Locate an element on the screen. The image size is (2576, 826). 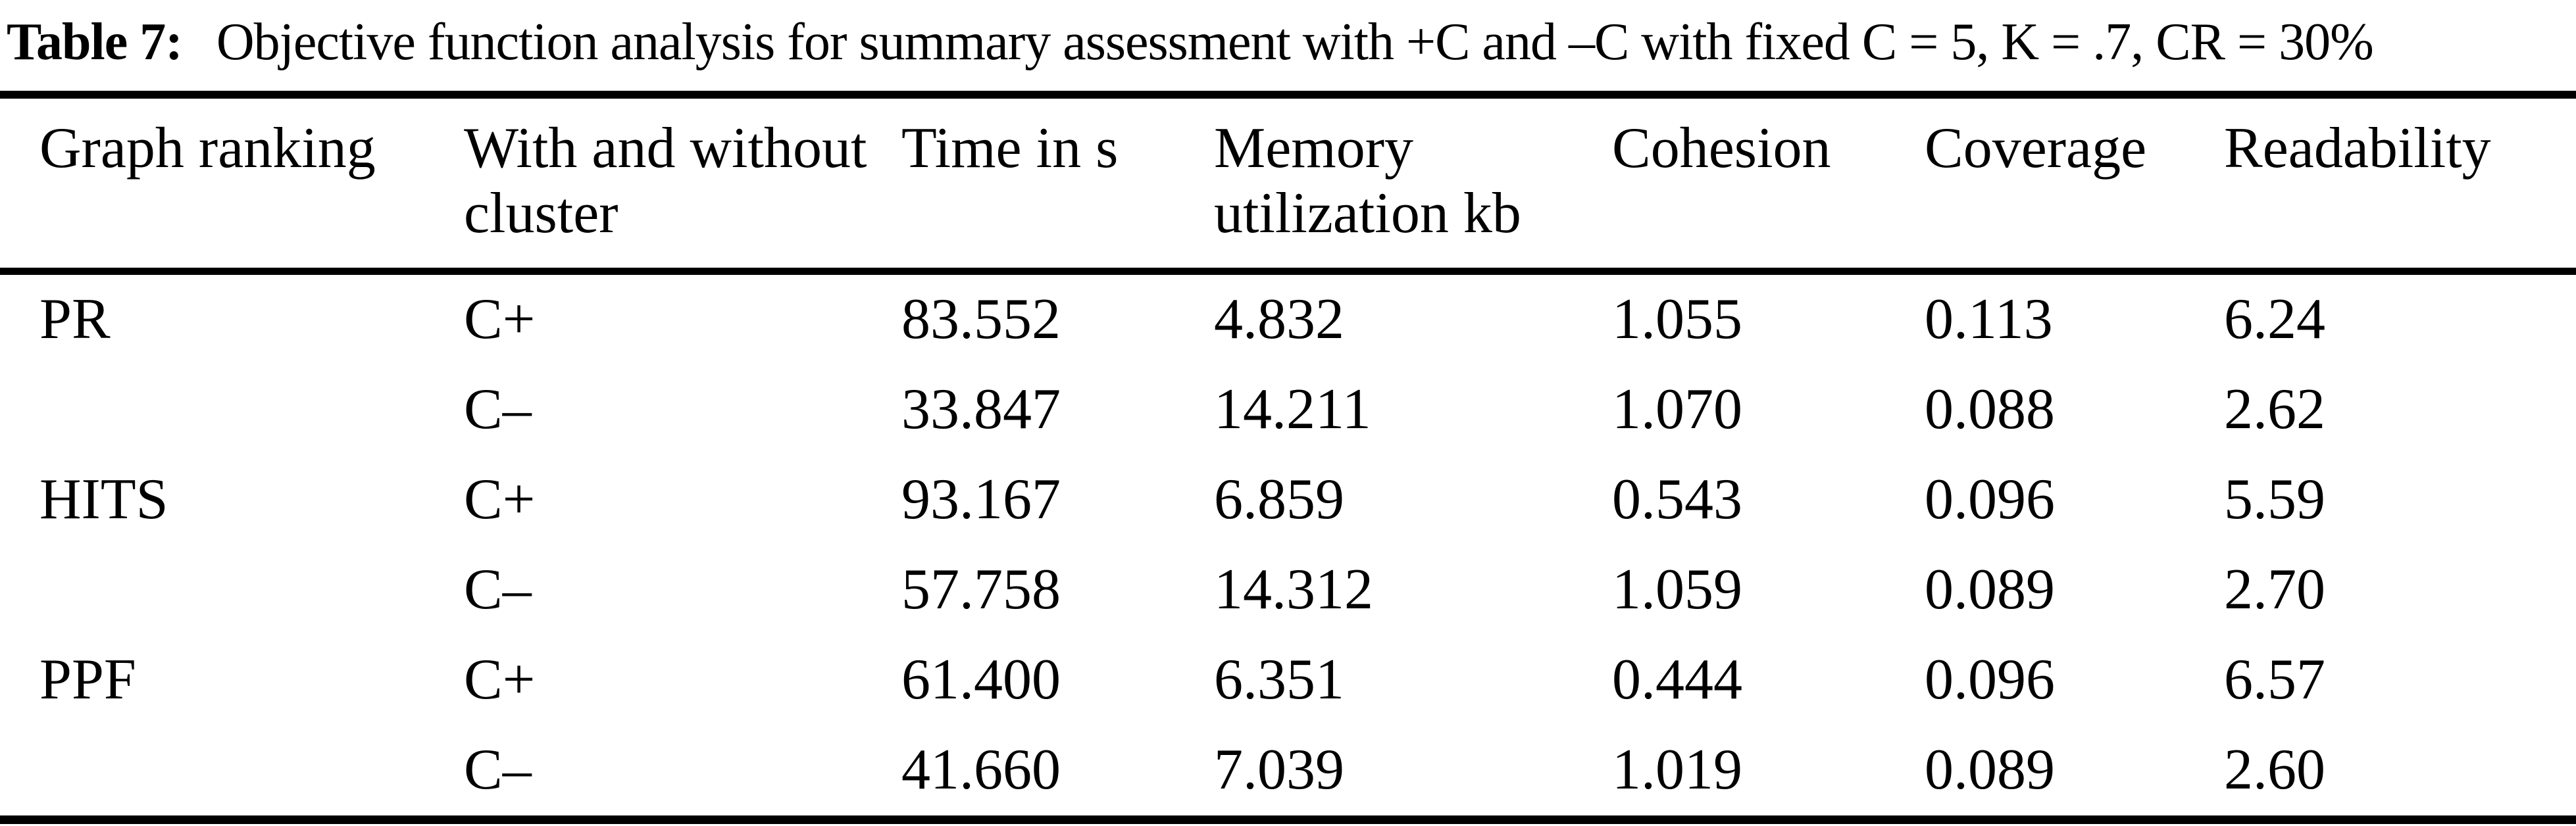
cell-readability: 2.62 is located at coordinates (2274, 410).